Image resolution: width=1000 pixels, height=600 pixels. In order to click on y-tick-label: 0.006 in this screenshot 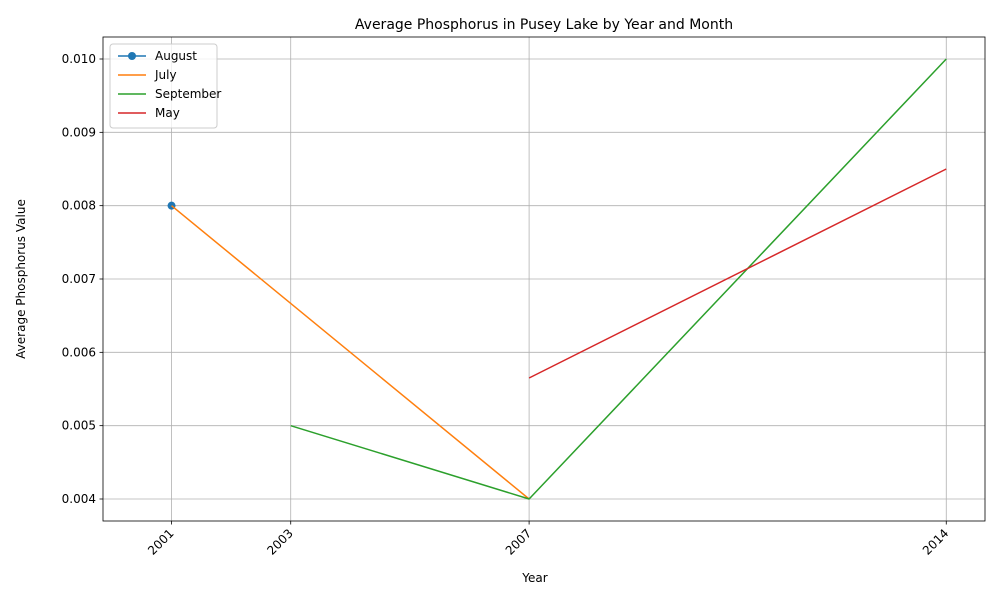, I will do `click(79, 352)`.